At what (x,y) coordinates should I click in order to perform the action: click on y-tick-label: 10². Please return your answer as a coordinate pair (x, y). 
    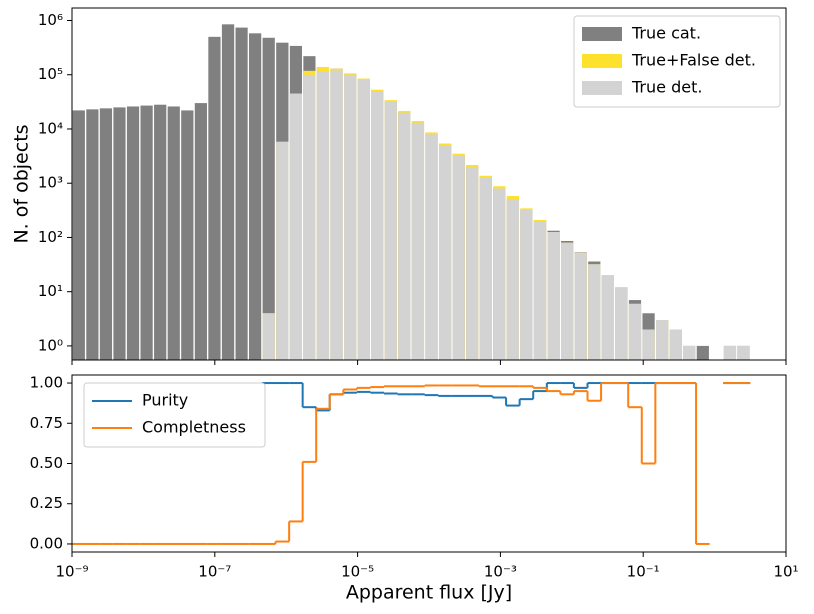
    Looking at the image, I should click on (50, 237).